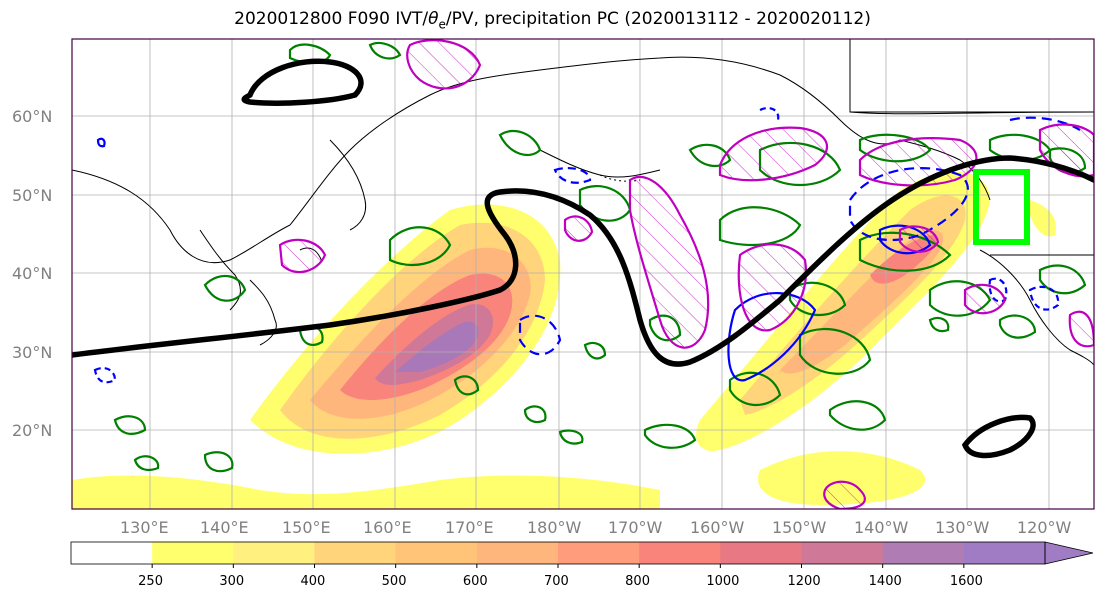 The image size is (1105, 603). I want to click on lat-label-20: 20°N, so click(32, 430).